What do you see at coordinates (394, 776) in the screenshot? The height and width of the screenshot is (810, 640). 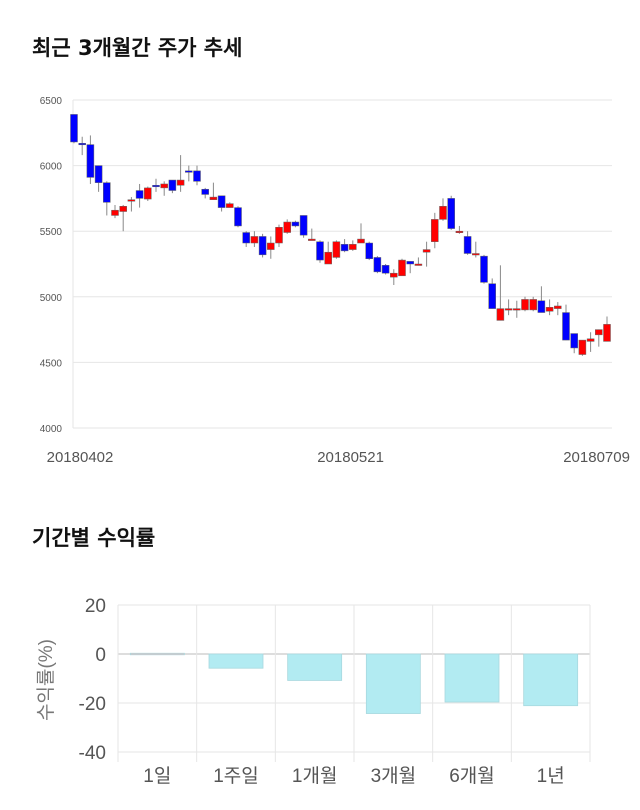 I see `x-tick-label: 3개월` at bounding box center [394, 776].